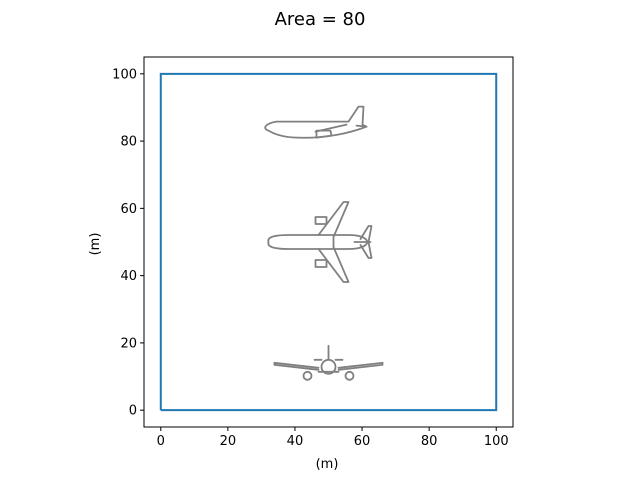 This screenshot has width=640, height=480. Describe the element at coordinates (295, 441) in the screenshot. I see `x-tick-label: 40` at that location.